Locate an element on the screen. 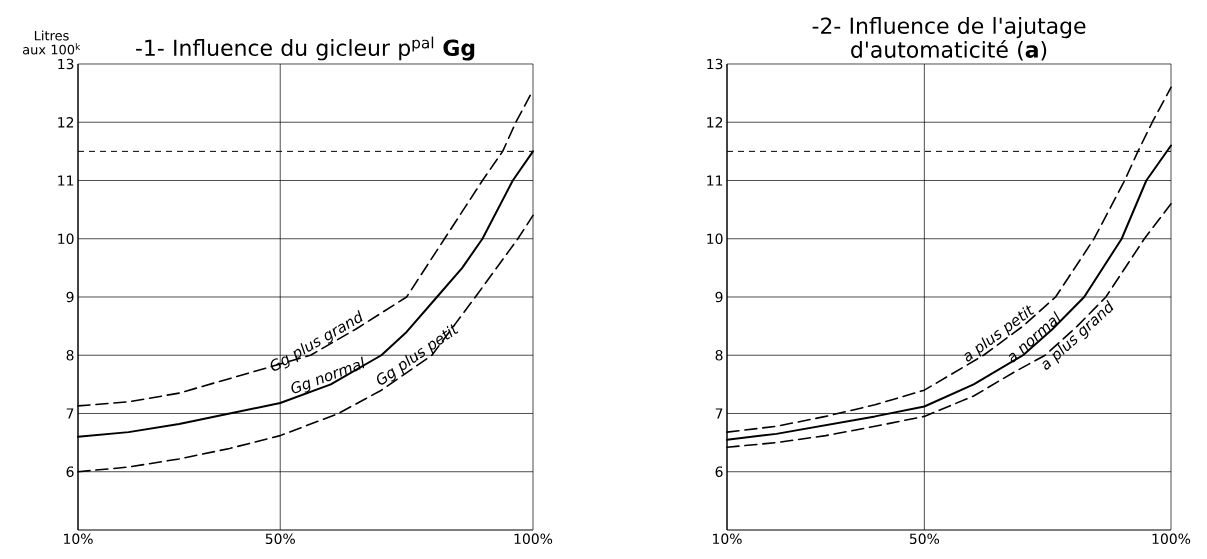  chart-title: -1- Influence du gicleur p$^{pal}$ Gg is located at coordinates (305, 48).